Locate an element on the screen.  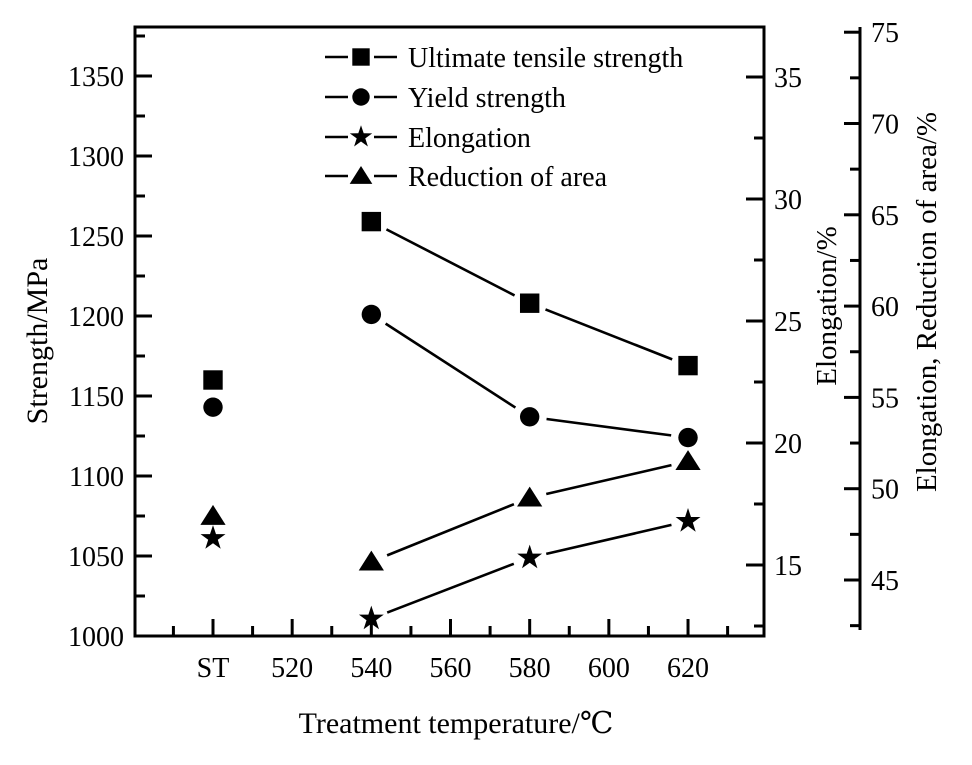
left-axis-tick-label: 1150 is located at coordinates (96, 397).